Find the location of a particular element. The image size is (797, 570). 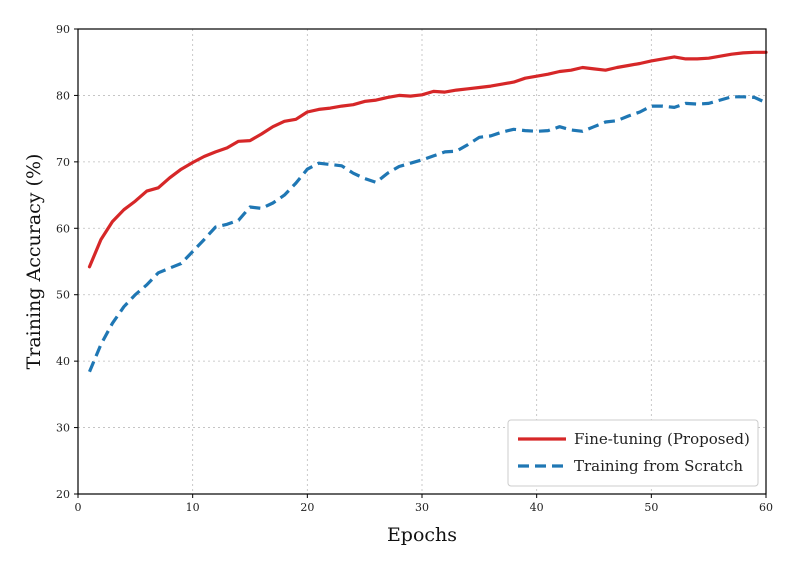

y-tick-label: 30 is located at coordinates (63, 428).